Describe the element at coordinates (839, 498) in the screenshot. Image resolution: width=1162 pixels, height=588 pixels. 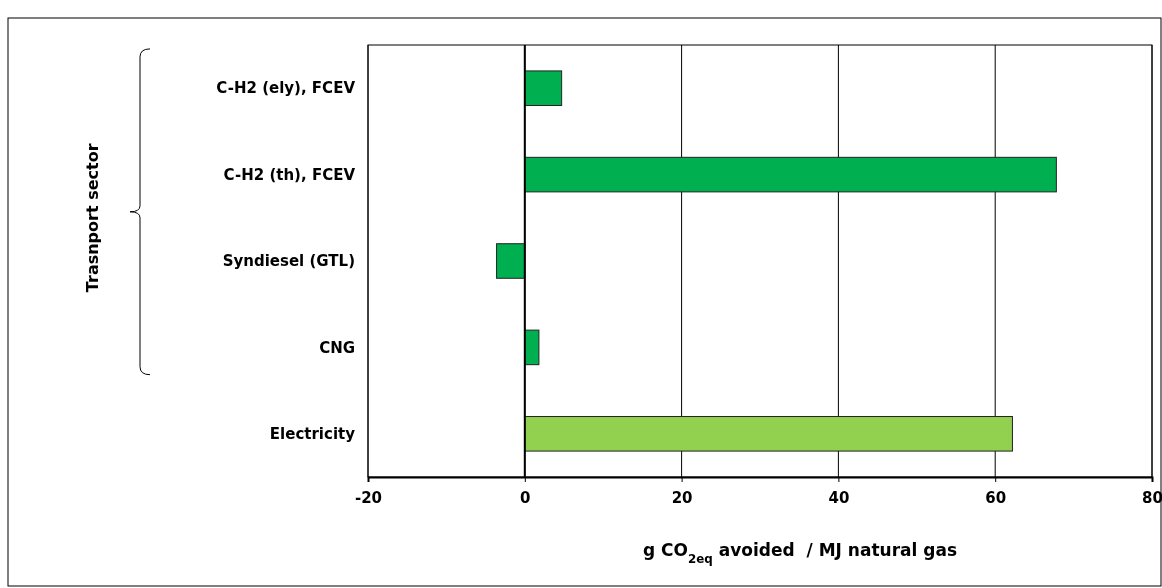
I see `x-tick-label: 40` at that location.